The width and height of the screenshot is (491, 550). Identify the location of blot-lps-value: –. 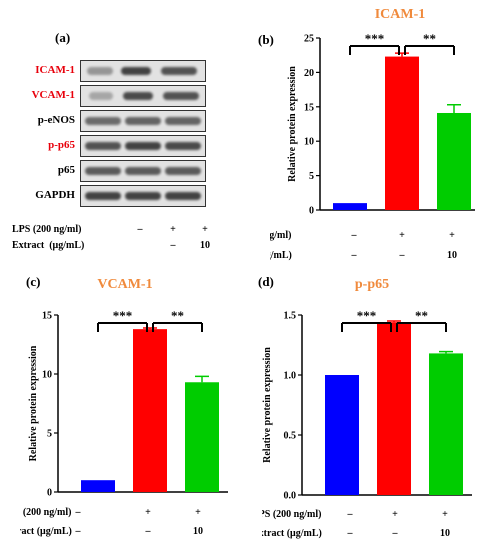
(140, 229).